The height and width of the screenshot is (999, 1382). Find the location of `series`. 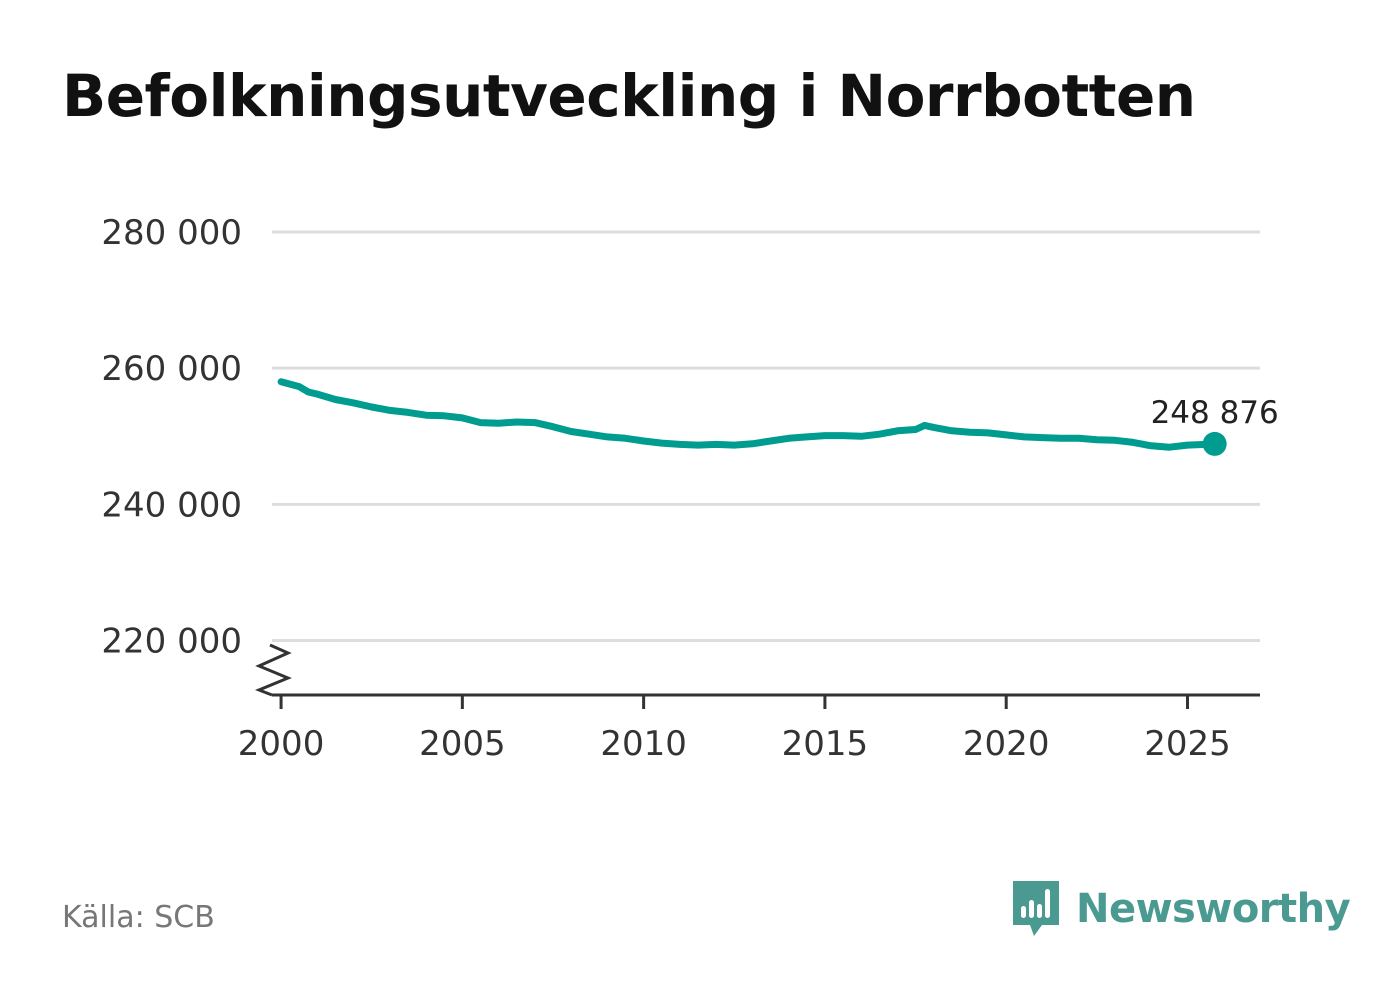

series is located at coordinates (752, 417).